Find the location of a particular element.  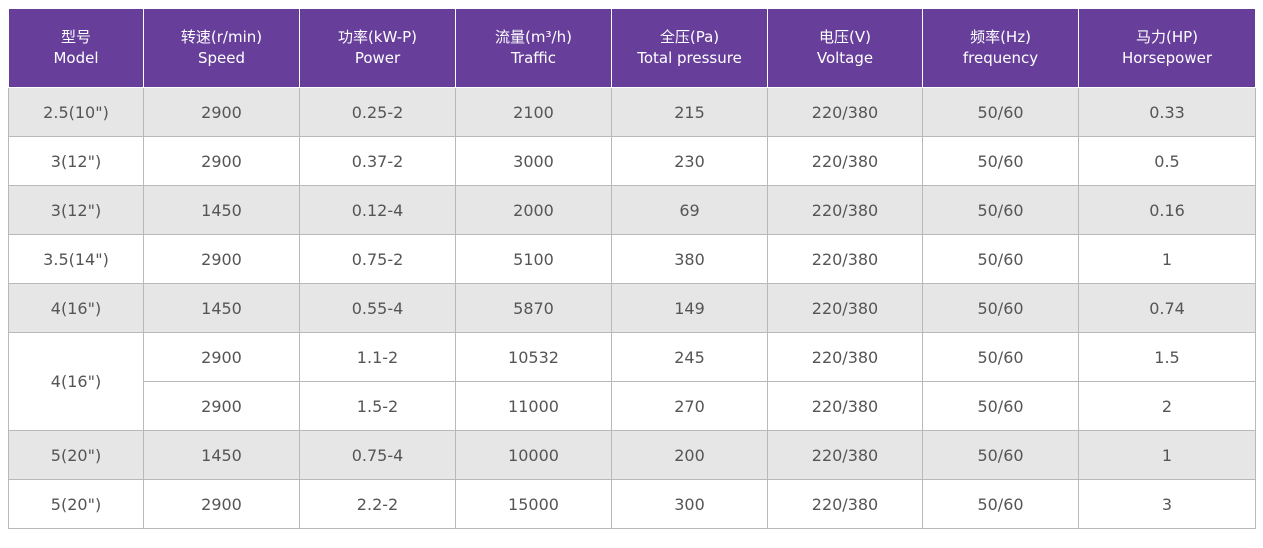

header-horsepower: 马力(HP) Horsepower is located at coordinates (1167, 48).